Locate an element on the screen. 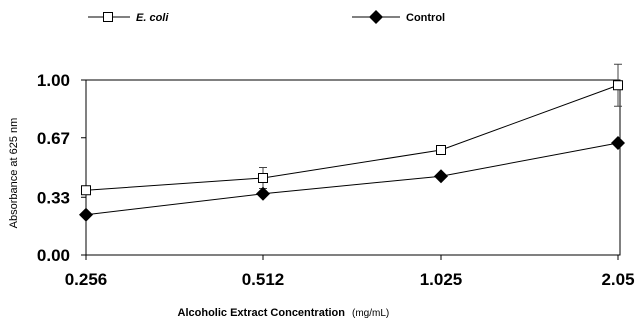 This screenshot has width=638, height=320. x-axis-label-group: Alcoholic Extract Concentration (mg/mL) is located at coordinates (284, 313).